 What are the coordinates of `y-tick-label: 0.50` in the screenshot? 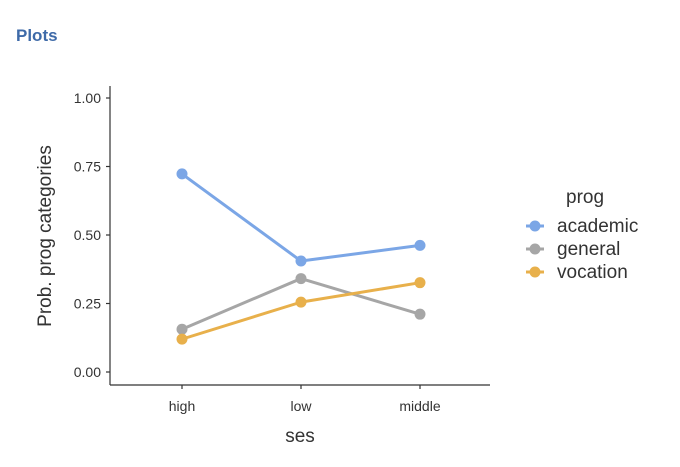 It's located at (87, 235).